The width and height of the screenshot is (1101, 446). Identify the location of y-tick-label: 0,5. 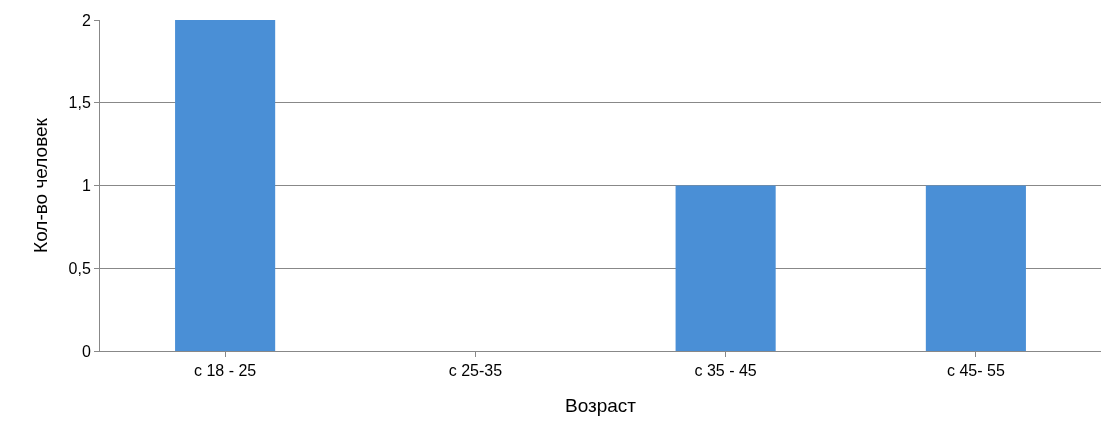
(79, 268).